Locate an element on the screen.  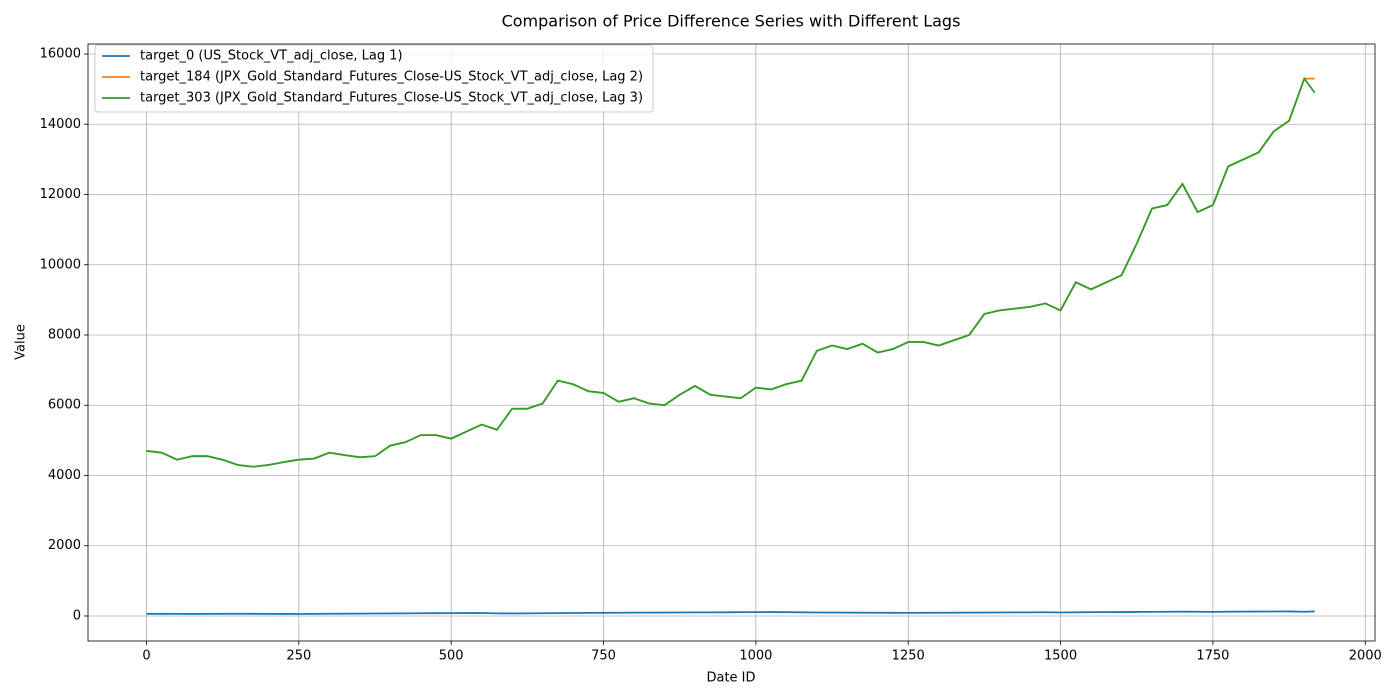
y-tick-label: 4000 is located at coordinates (64, 475).